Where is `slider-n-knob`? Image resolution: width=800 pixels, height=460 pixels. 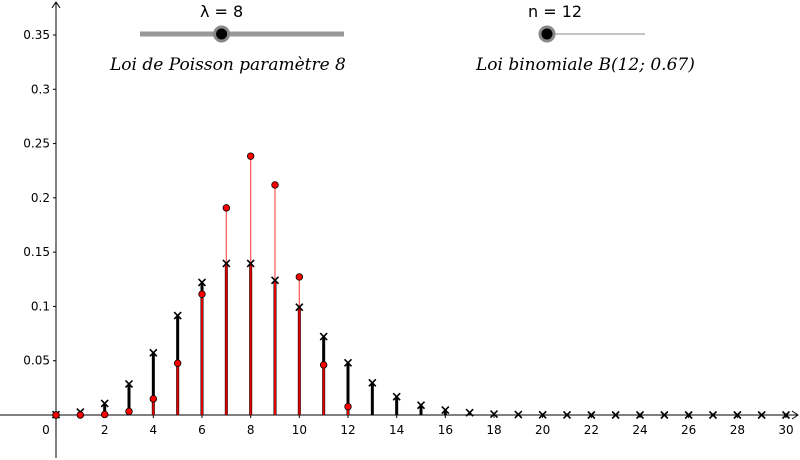 slider-n-knob is located at coordinates (547, 34).